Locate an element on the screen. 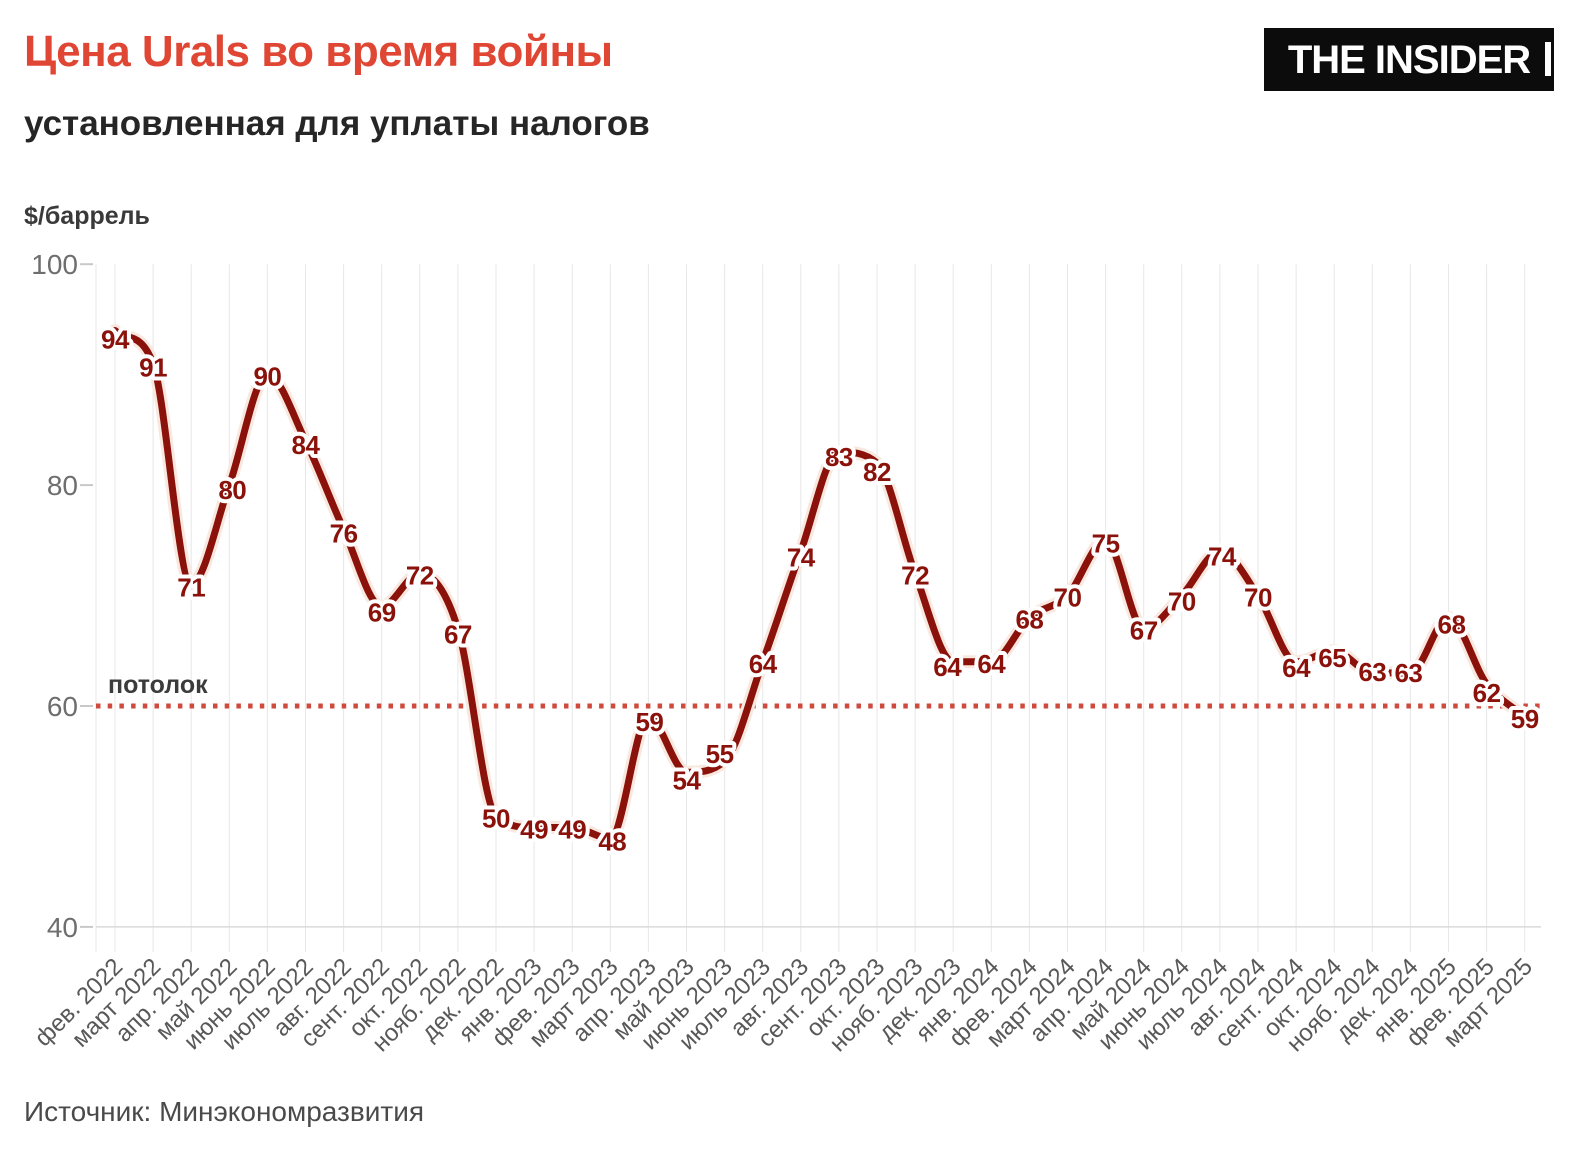  data-label: 62 is located at coordinates (1487, 693).